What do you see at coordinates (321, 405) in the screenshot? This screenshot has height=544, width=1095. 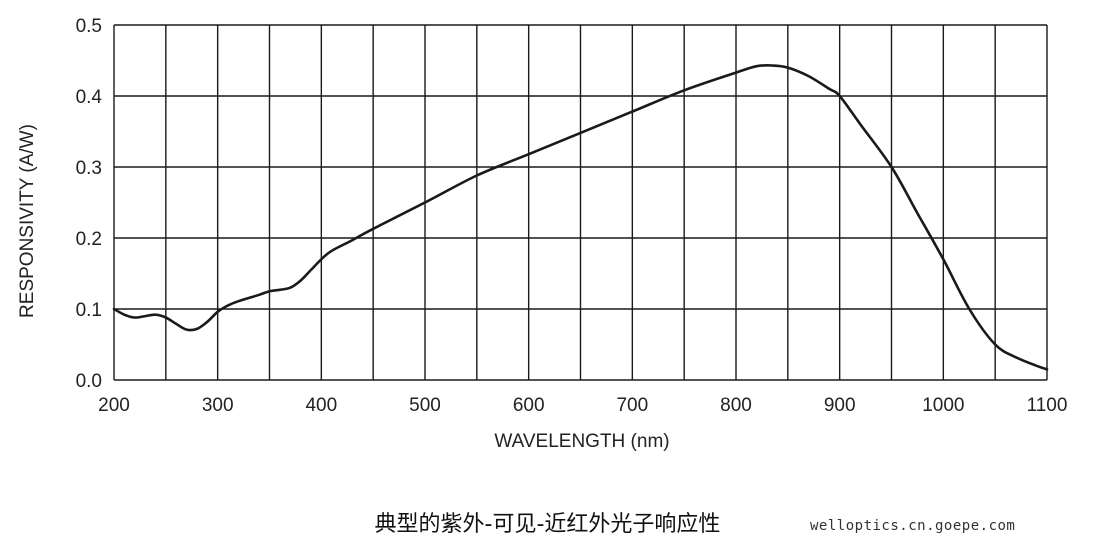 I see `x-tick-label: 400` at bounding box center [321, 405].